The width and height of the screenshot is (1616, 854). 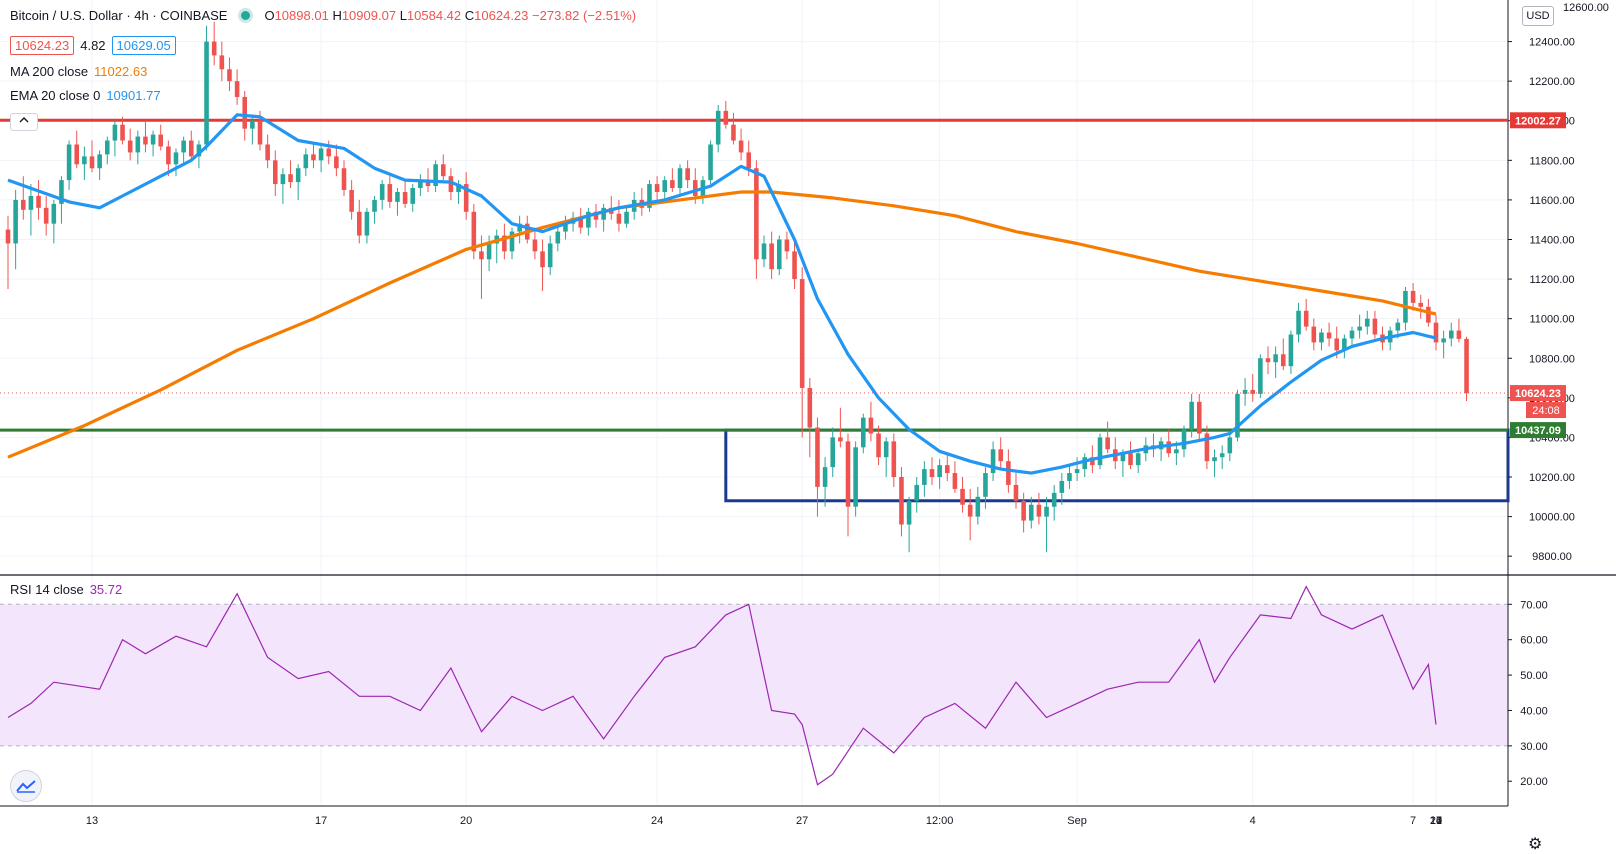 What do you see at coordinates (85, 95) in the screenshot?
I see `ema-legend: EMA 20 close 0 10901.77` at bounding box center [85, 95].